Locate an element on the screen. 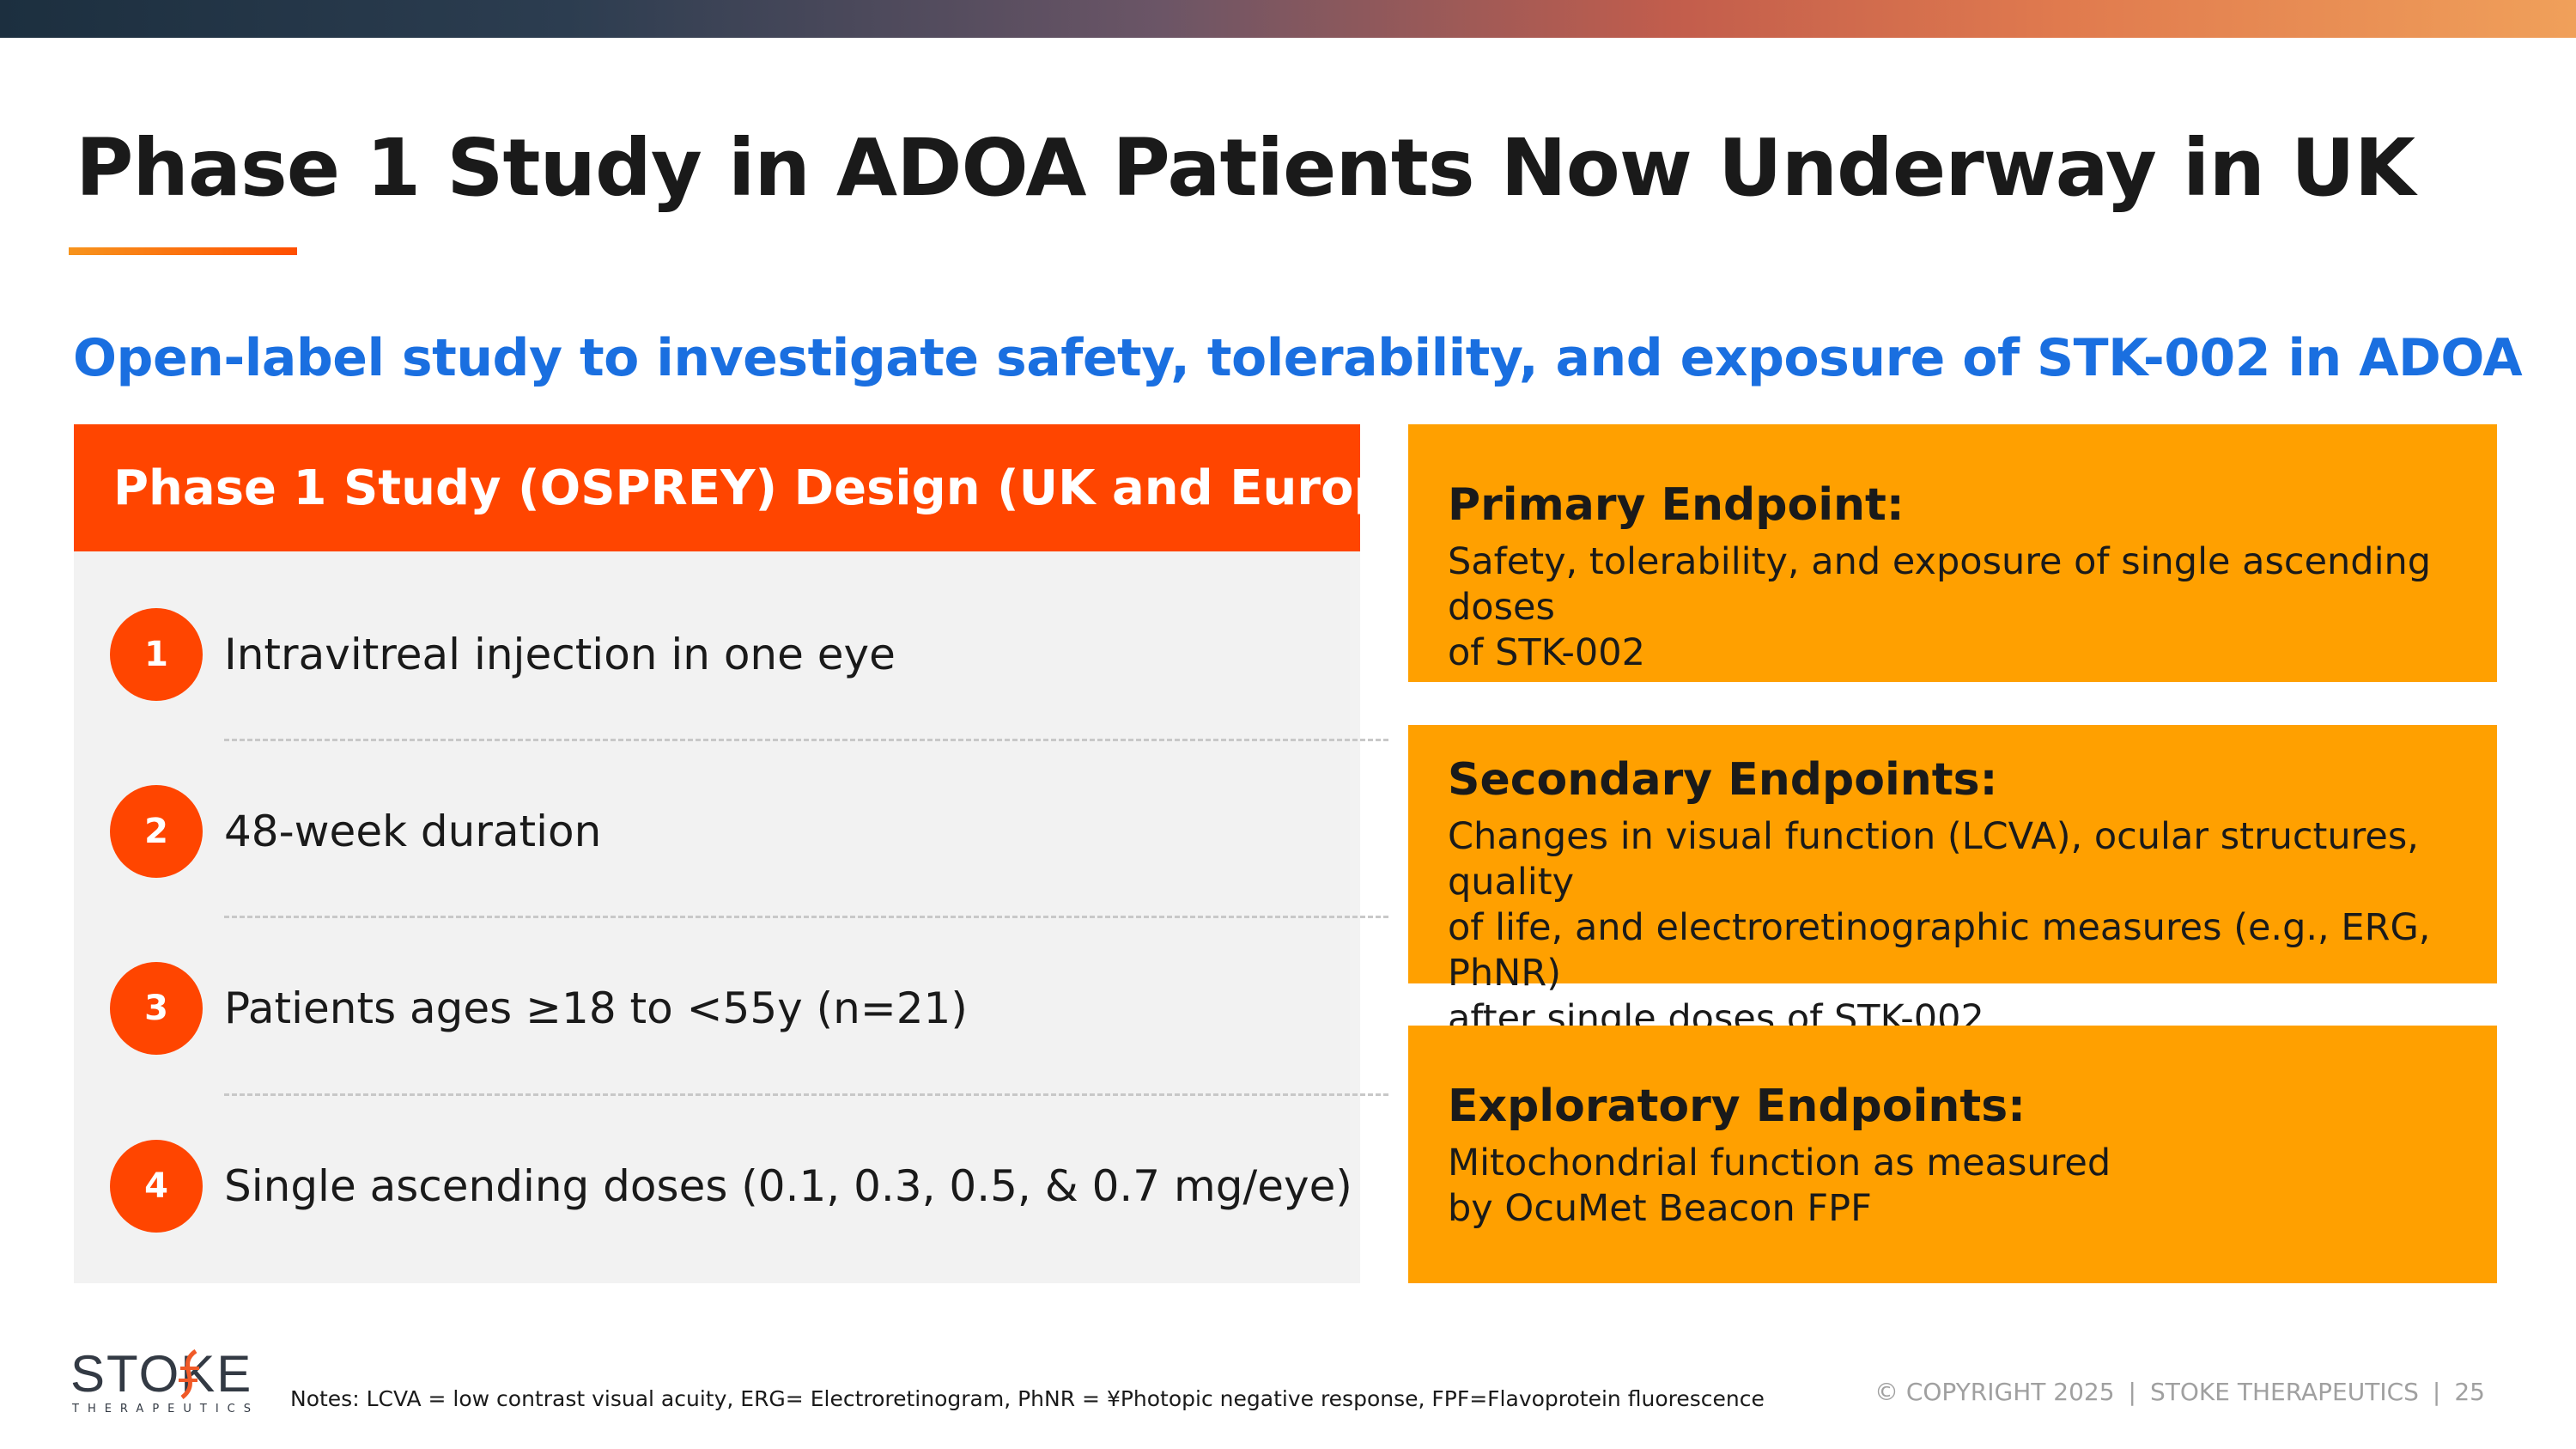 The width and height of the screenshot is (2576, 1449). page-number: 25 is located at coordinates (2470, 1392).